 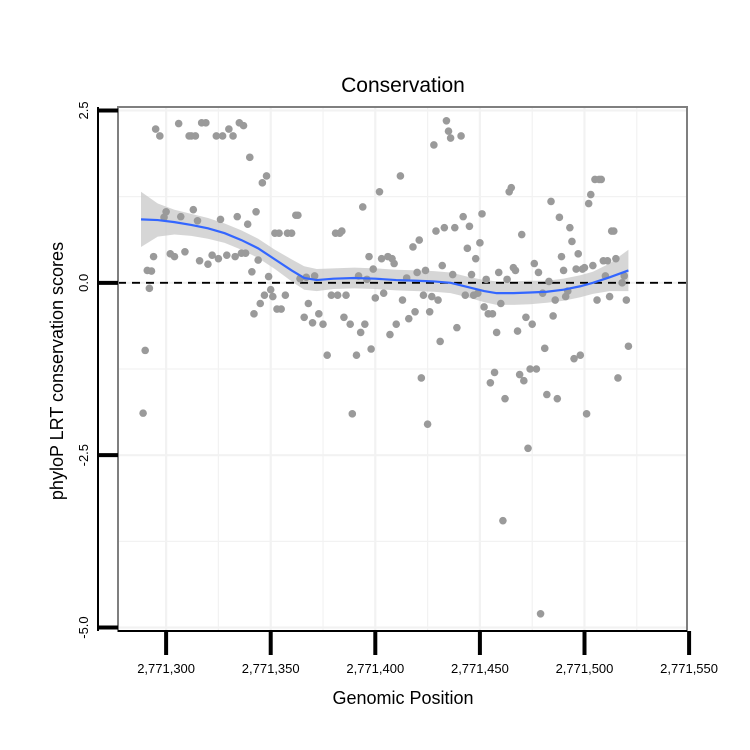 I want to click on smooth-line-group, so click(x=384, y=256).